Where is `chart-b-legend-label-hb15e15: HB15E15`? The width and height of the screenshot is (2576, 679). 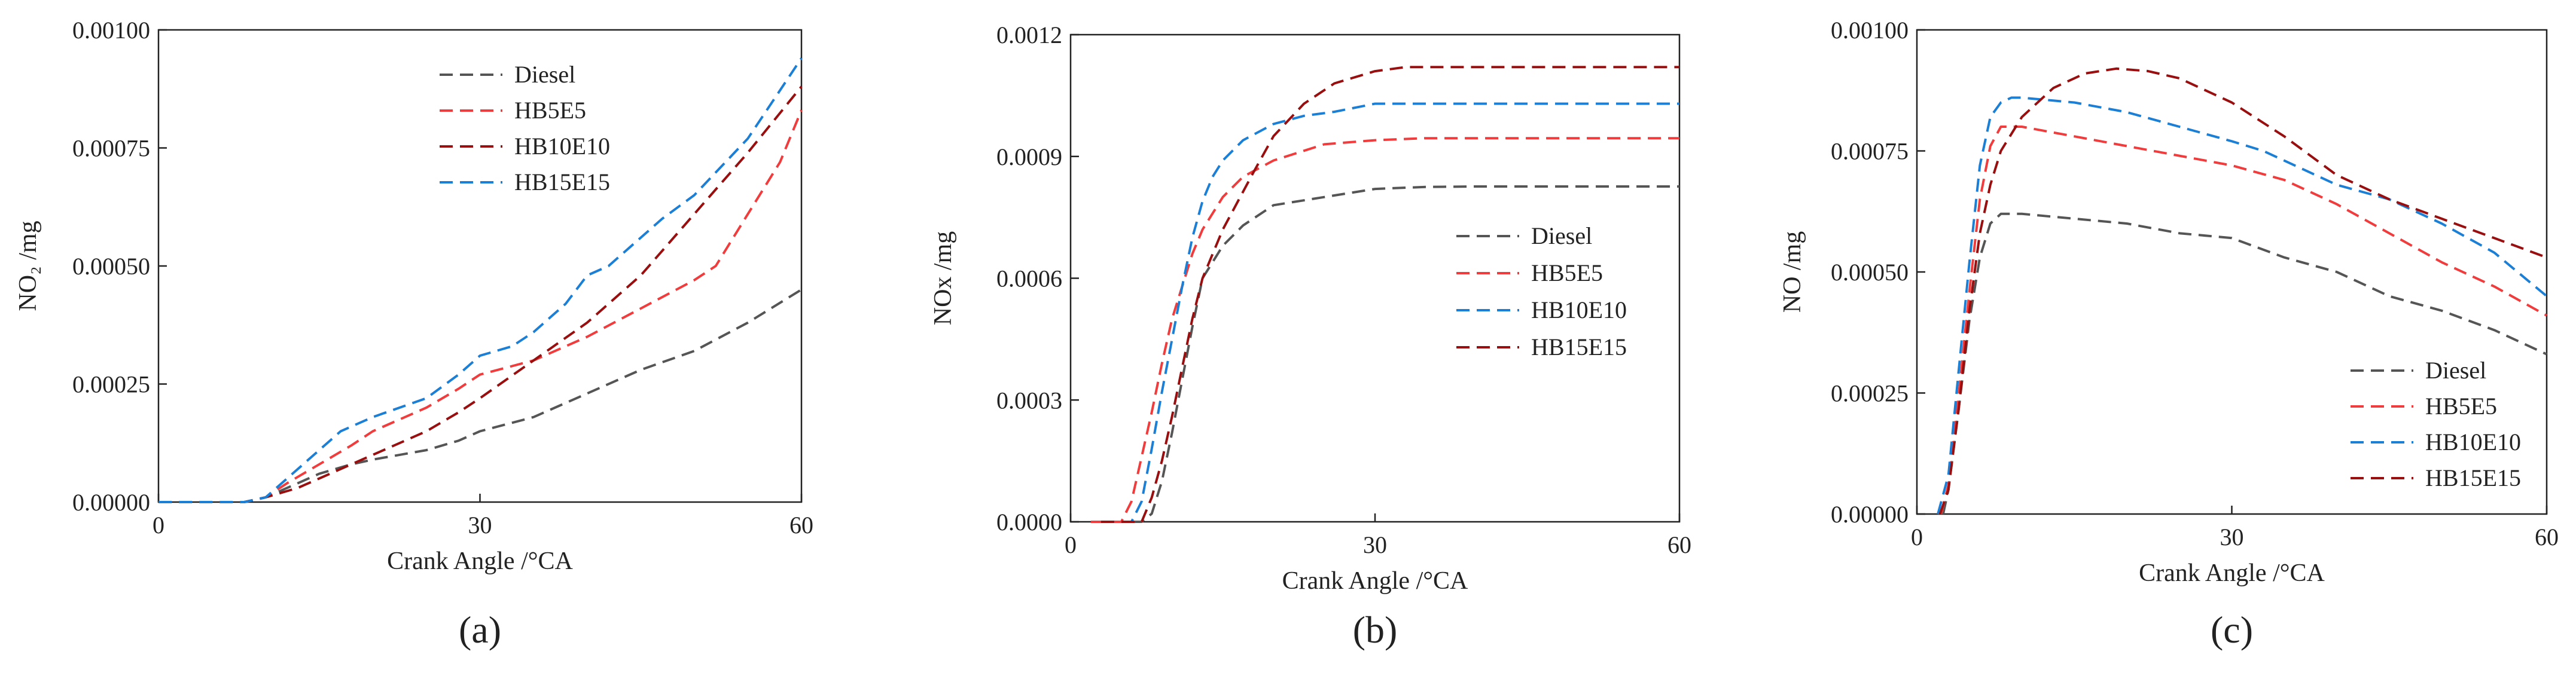 chart-b-legend-label-hb15e15: HB15E15 is located at coordinates (1579, 347).